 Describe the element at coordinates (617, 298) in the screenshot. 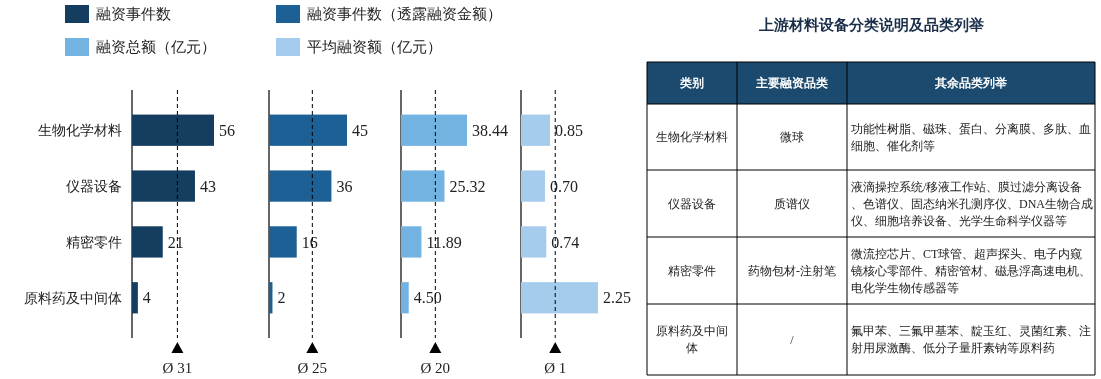

I see `data-label: 2.25` at that location.